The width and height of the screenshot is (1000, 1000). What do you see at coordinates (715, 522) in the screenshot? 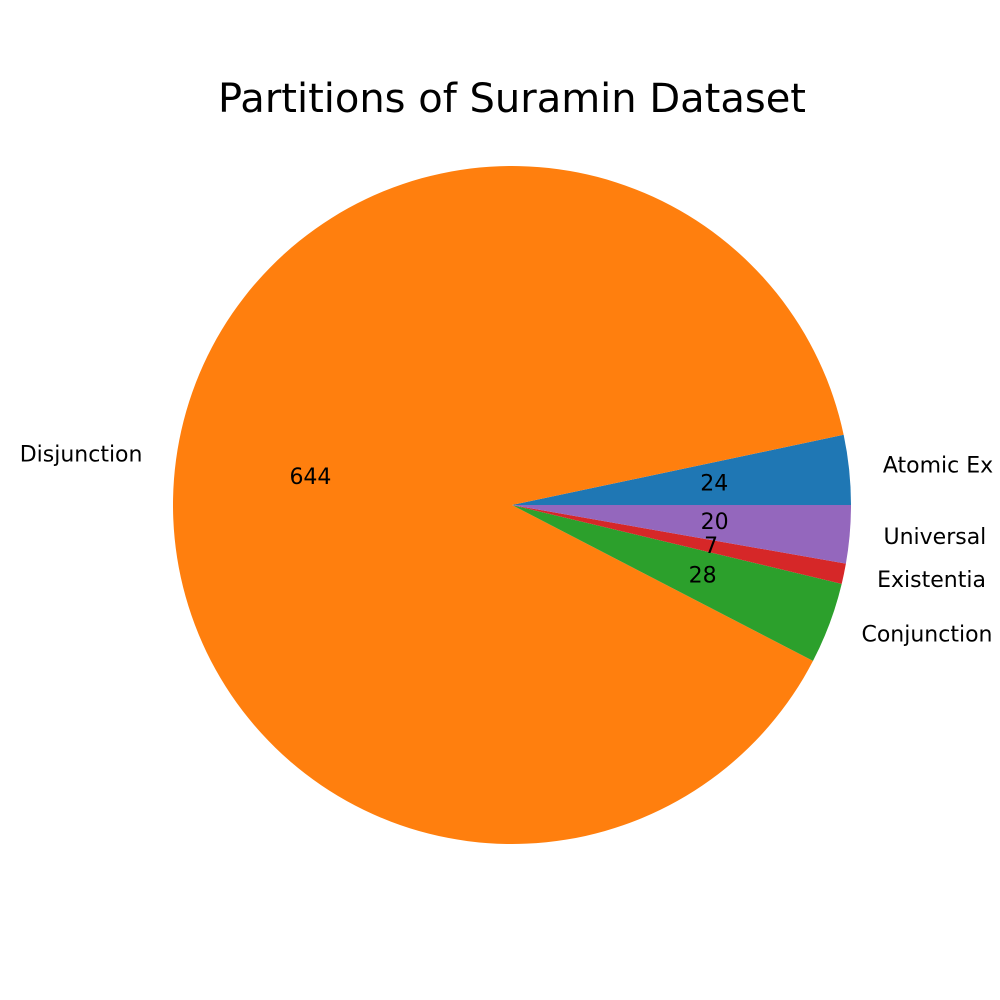
I see `slice-value-universal: 20` at bounding box center [715, 522].